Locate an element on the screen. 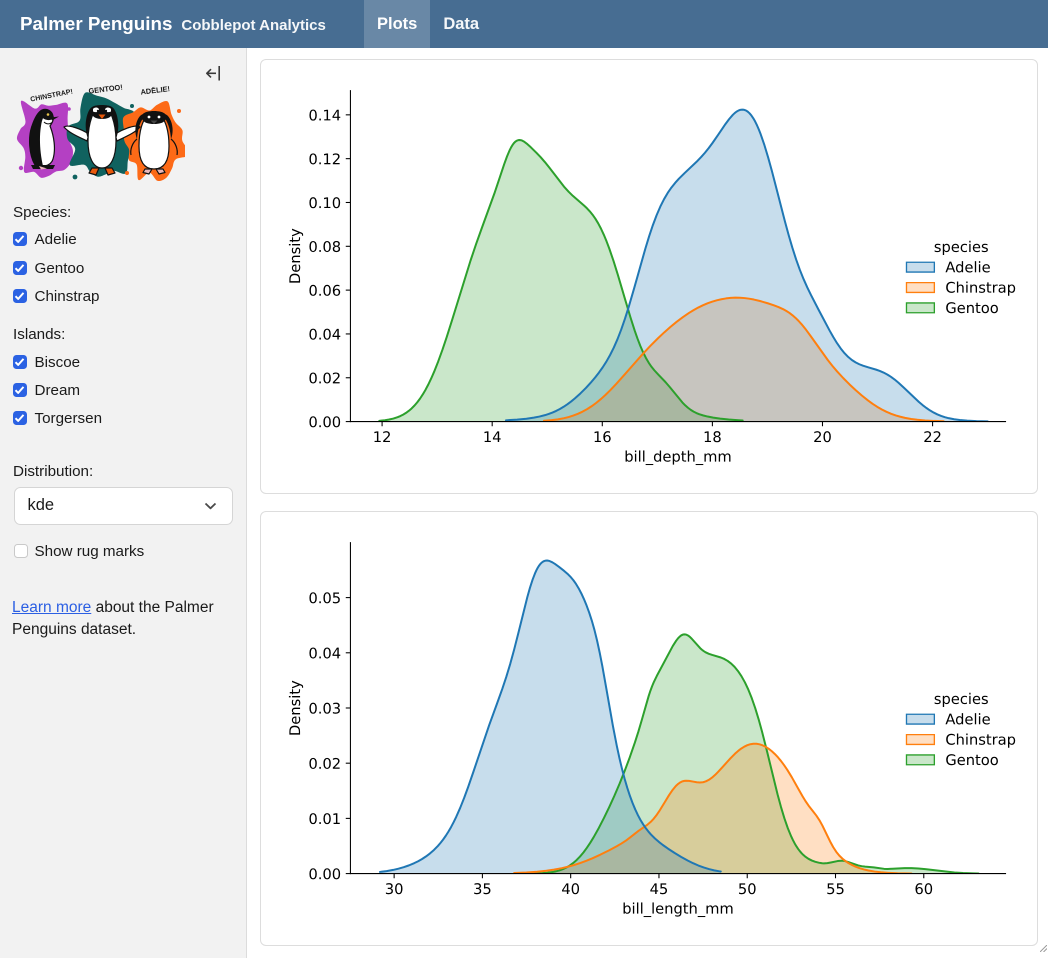 This screenshot has width=1048, height=958. svg-text: ADĒLIE! is located at coordinates (155, 90).